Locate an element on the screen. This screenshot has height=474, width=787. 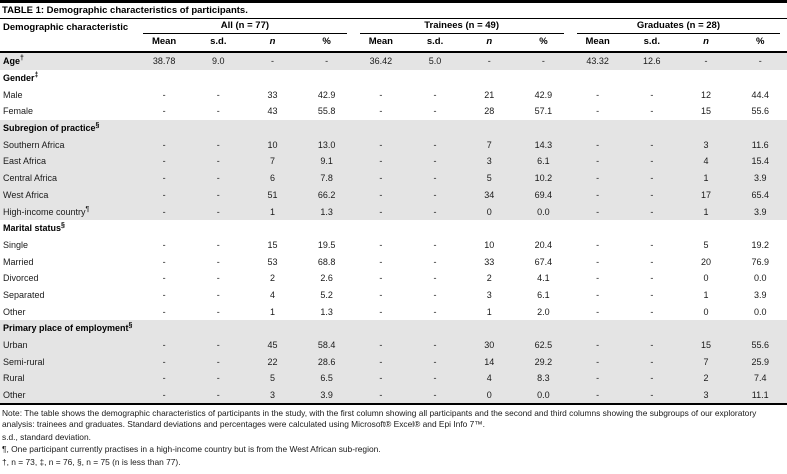
cell: 15 is located at coordinates (705, 111).